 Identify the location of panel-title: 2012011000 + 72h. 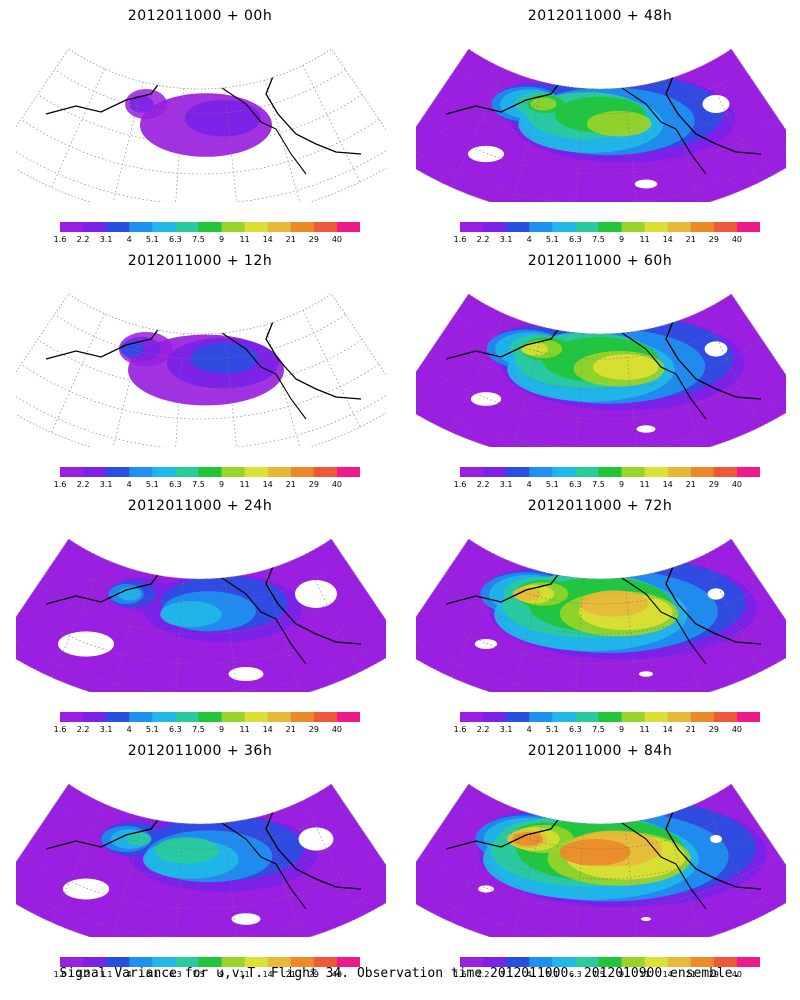
(600, 506).